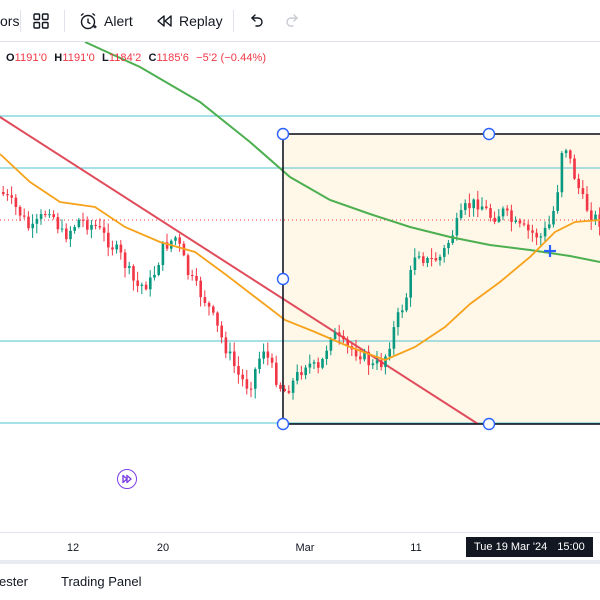  Describe the element at coordinates (571, 547) in the screenshot. I see `crosshair-time: 15:00` at that location.